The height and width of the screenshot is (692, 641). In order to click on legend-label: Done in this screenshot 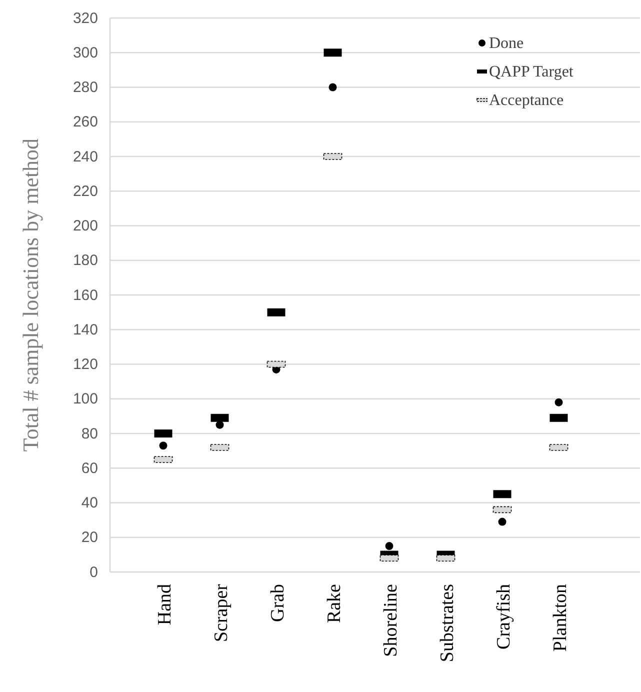, I will do `click(506, 43)`.